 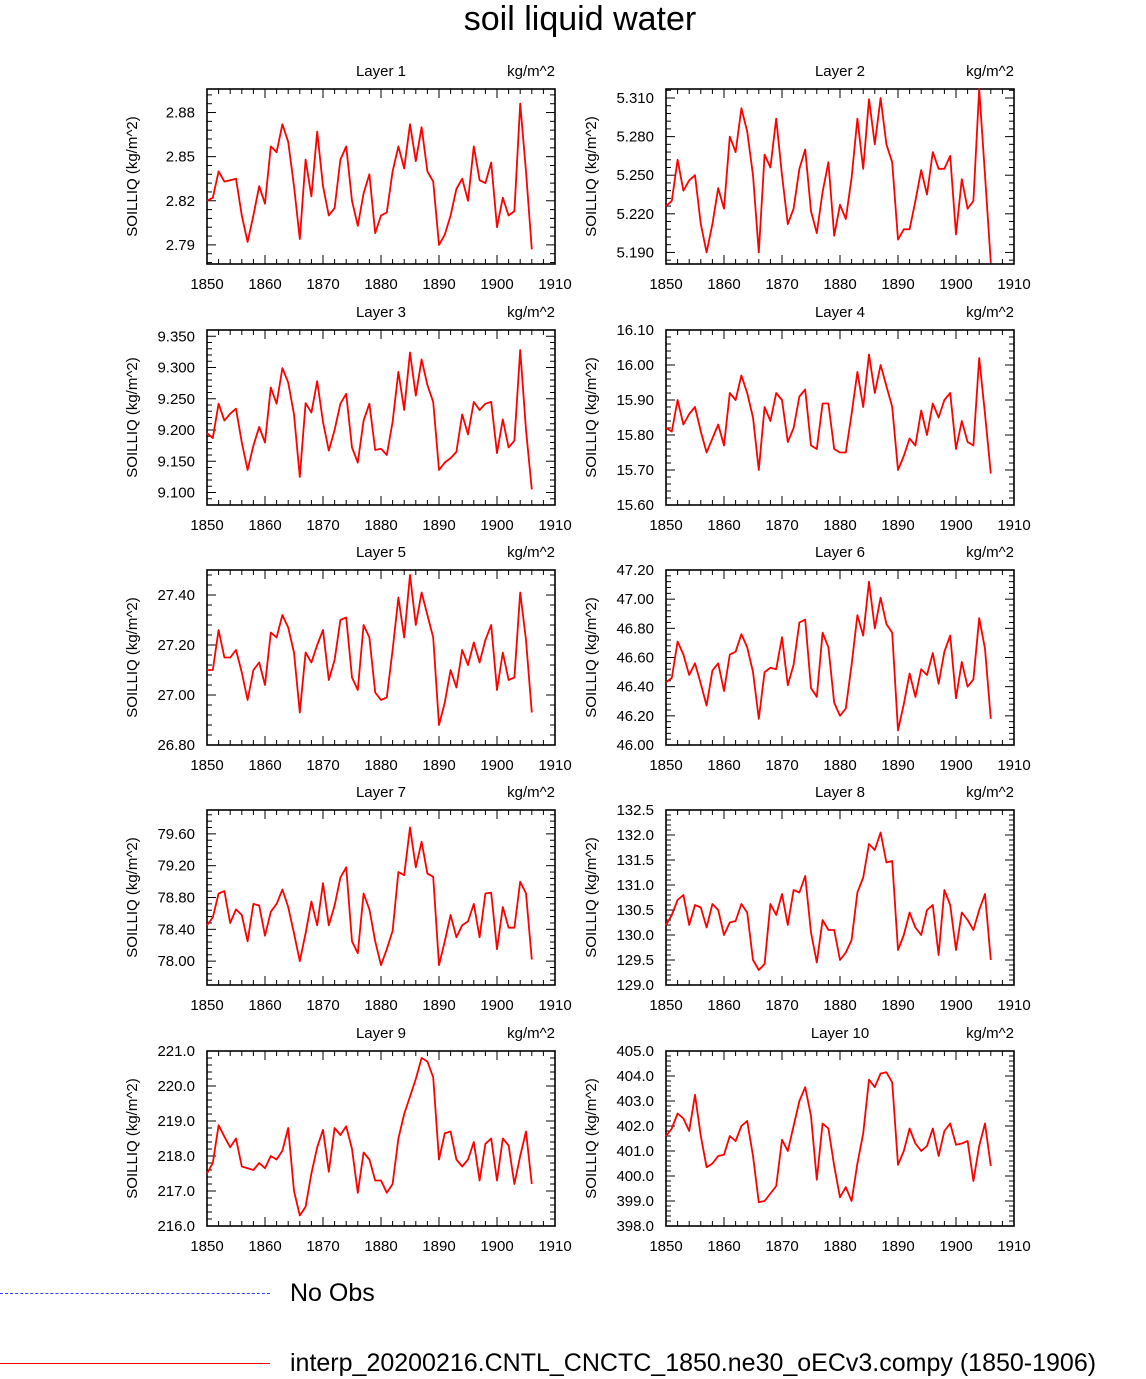 I want to click on y-tick-label: 5.250, so click(x=635, y=175).